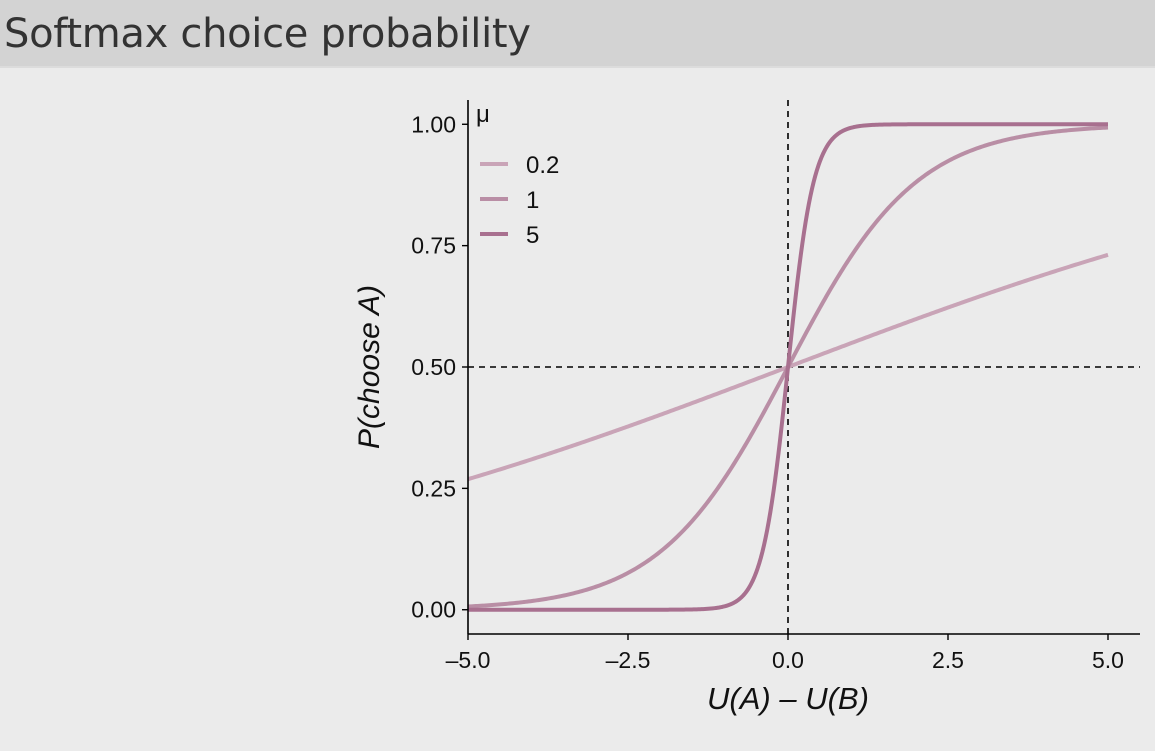  I want to click on x-tick-label: 2.5, so click(948, 660).